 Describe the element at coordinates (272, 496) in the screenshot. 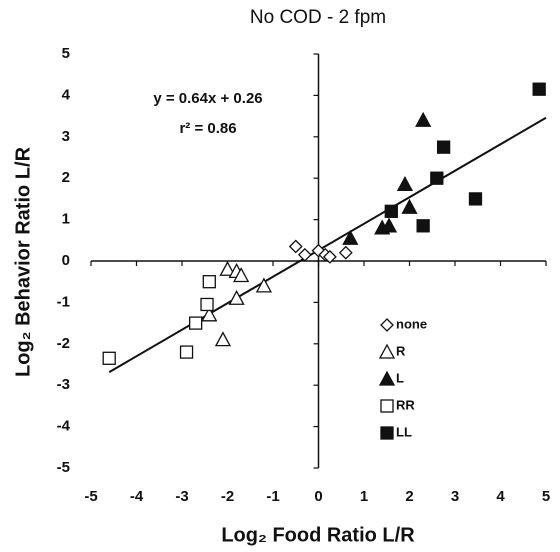

I see `x-tick-label: -1` at that location.